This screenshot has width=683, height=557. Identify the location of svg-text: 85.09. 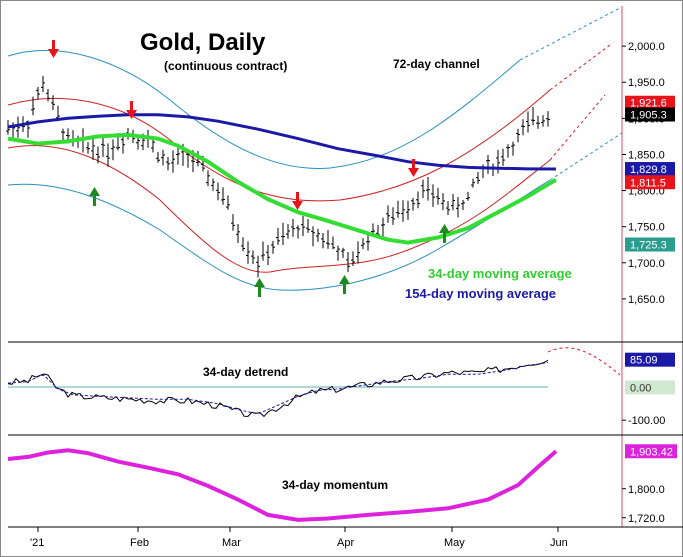
(644, 361).